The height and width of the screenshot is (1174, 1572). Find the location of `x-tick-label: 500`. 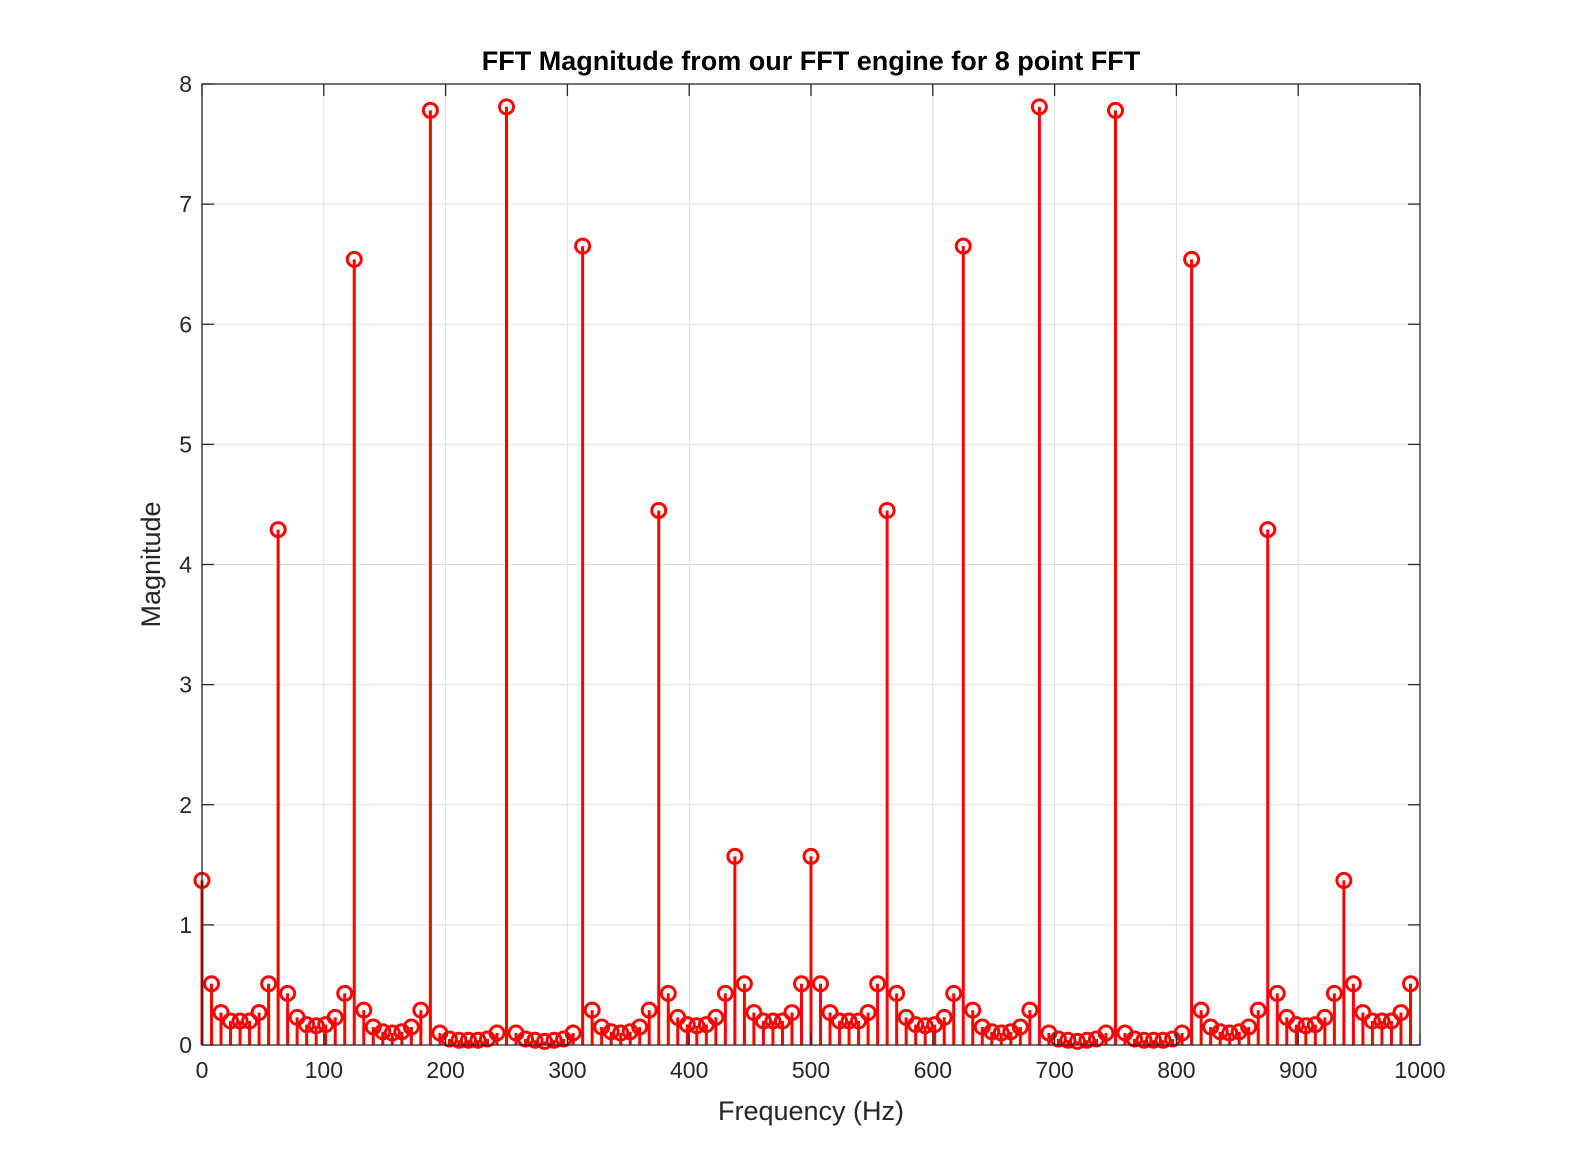

x-tick-label: 500 is located at coordinates (811, 1070).